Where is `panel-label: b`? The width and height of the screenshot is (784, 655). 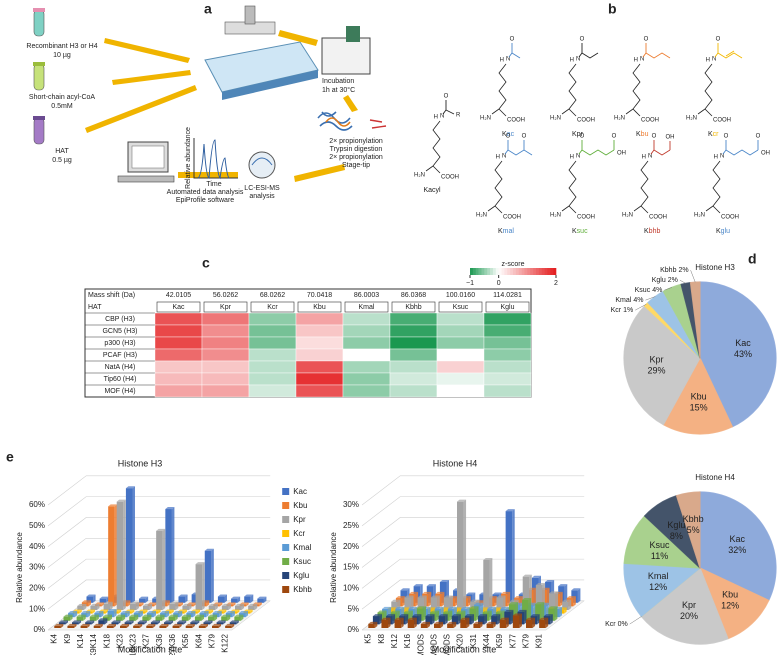
panel-label: b is located at coordinates (612, 9).